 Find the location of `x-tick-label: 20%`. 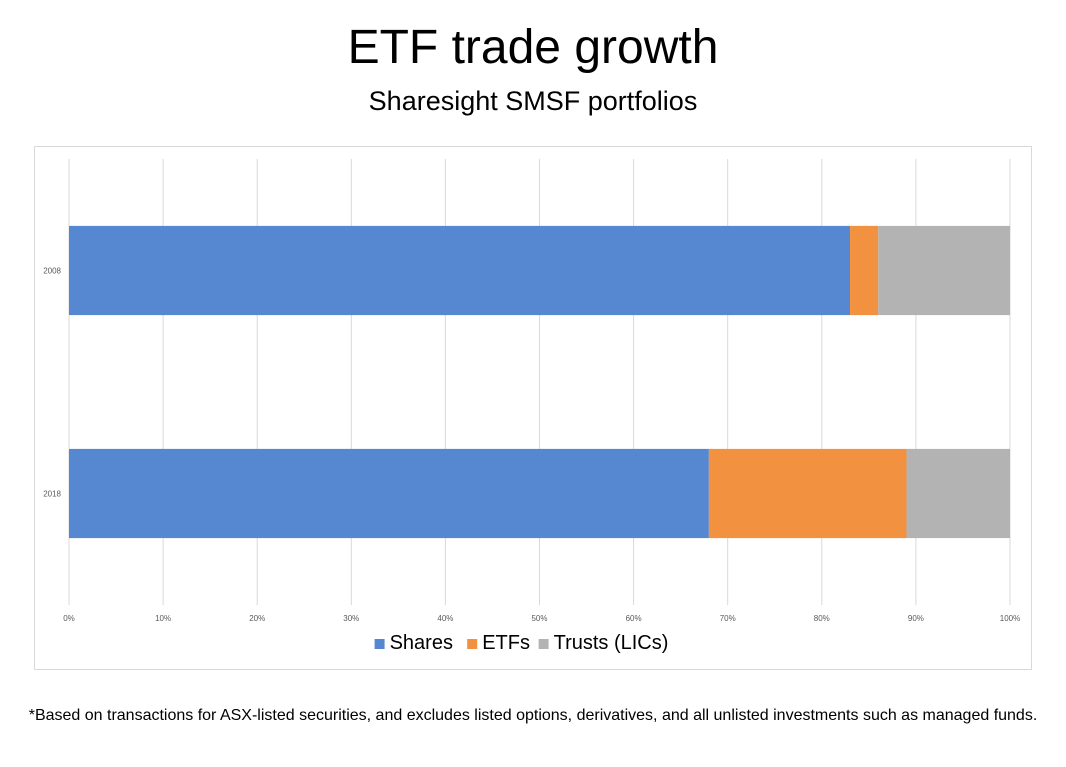

x-tick-label: 20% is located at coordinates (257, 618).